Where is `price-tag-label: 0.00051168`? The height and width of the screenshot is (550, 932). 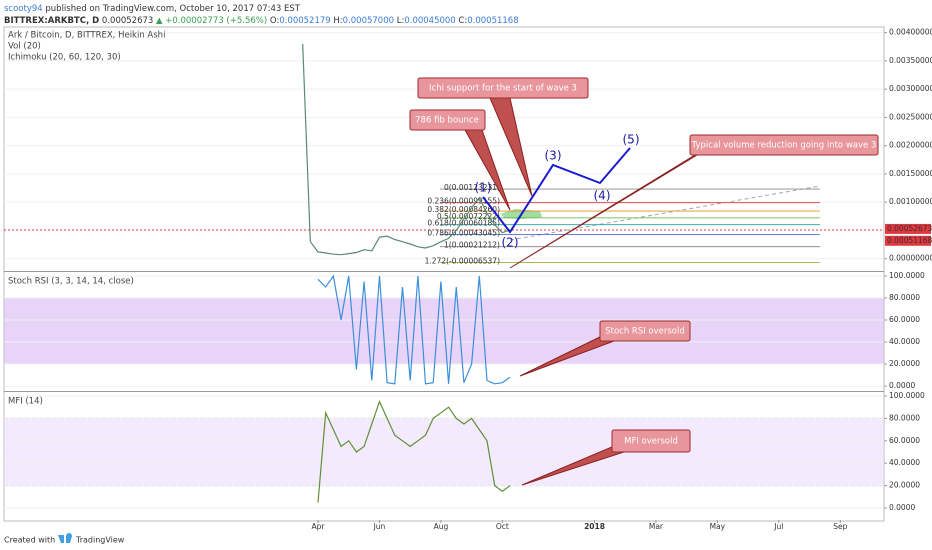
price-tag-label: 0.00051168 is located at coordinates (909, 240).